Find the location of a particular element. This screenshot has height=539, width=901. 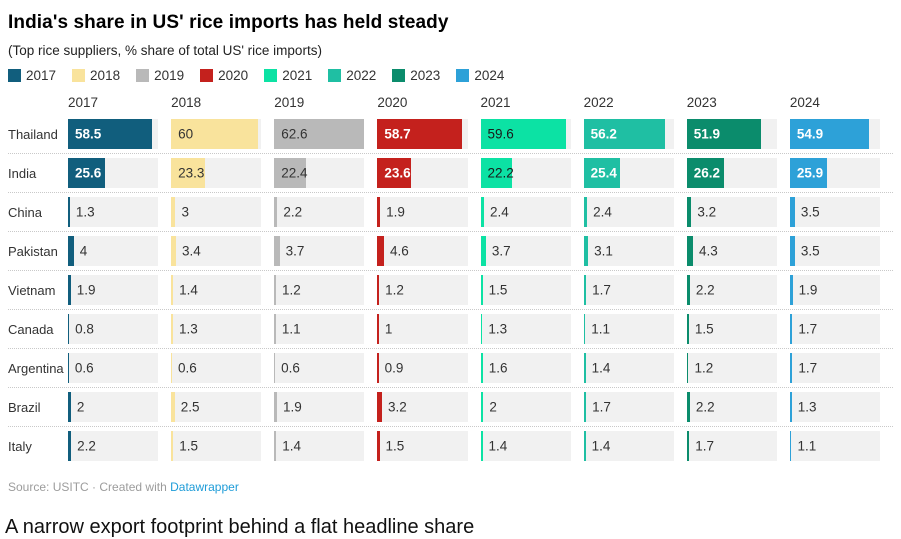

bar-cell-2022: 25.4 is located at coordinates (635, 173).